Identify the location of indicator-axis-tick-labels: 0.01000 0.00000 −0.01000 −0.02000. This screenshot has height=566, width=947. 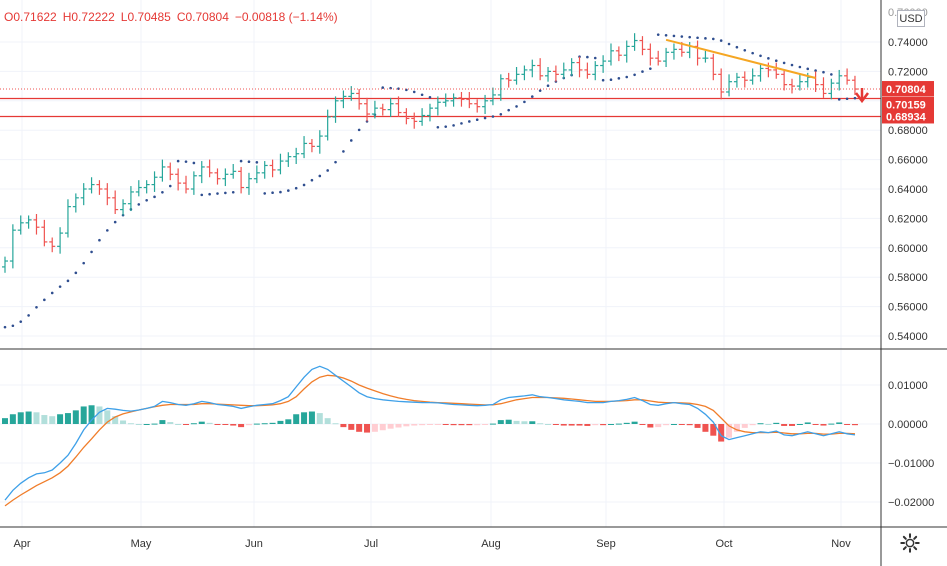
(911, 444).